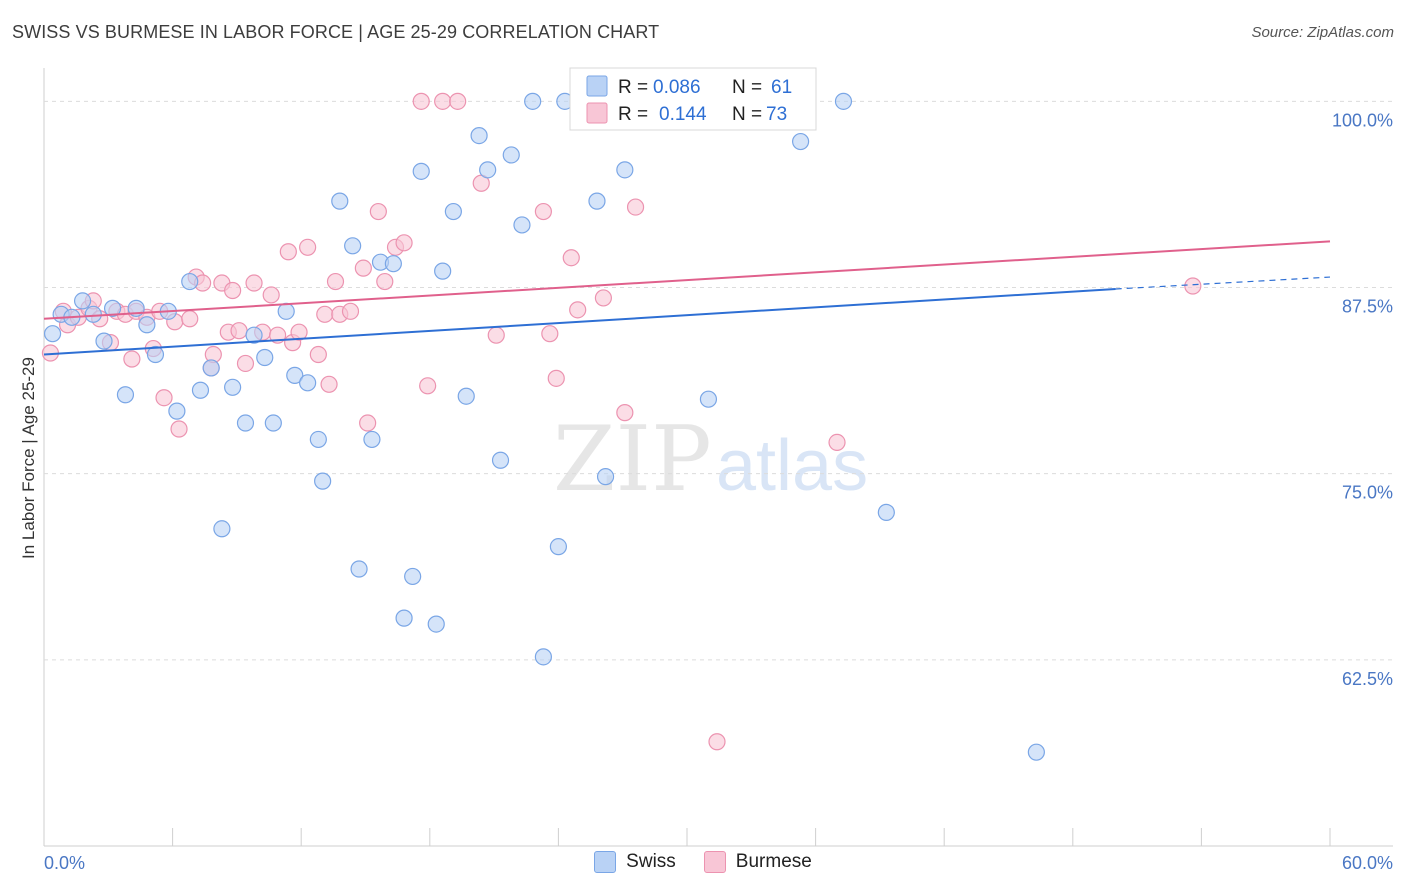 The width and height of the screenshot is (1406, 892). I want to click on y-tick-label: 75.0%, so click(1367, 493).